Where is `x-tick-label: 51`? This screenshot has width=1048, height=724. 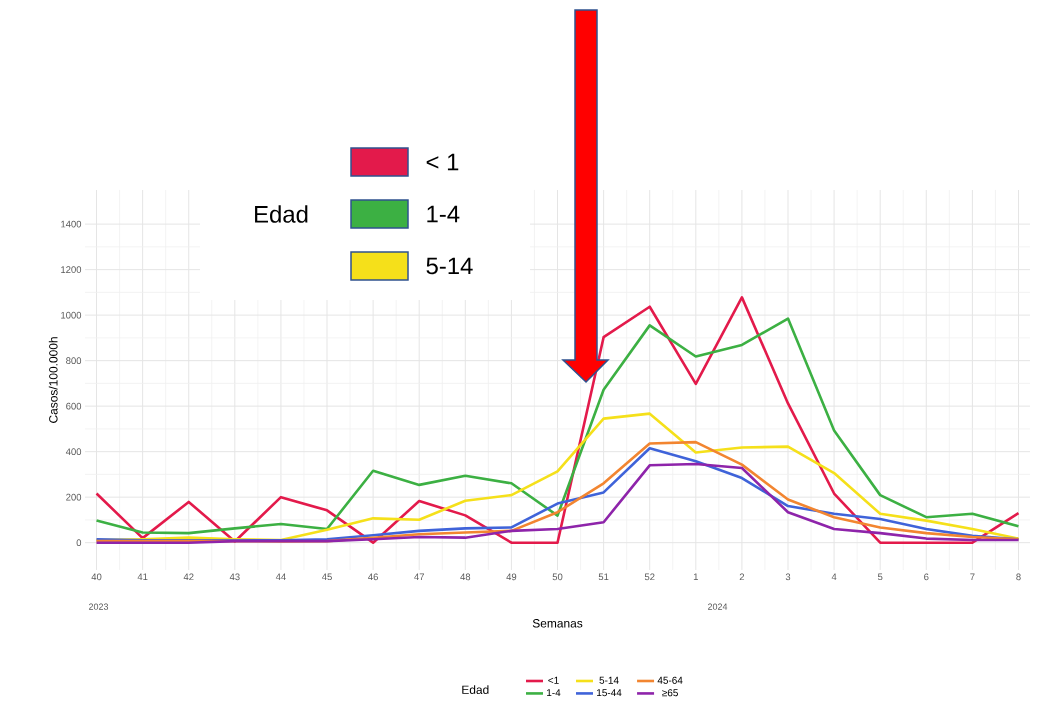 x-tick-label: 51 is located at coordinates (603, 577).